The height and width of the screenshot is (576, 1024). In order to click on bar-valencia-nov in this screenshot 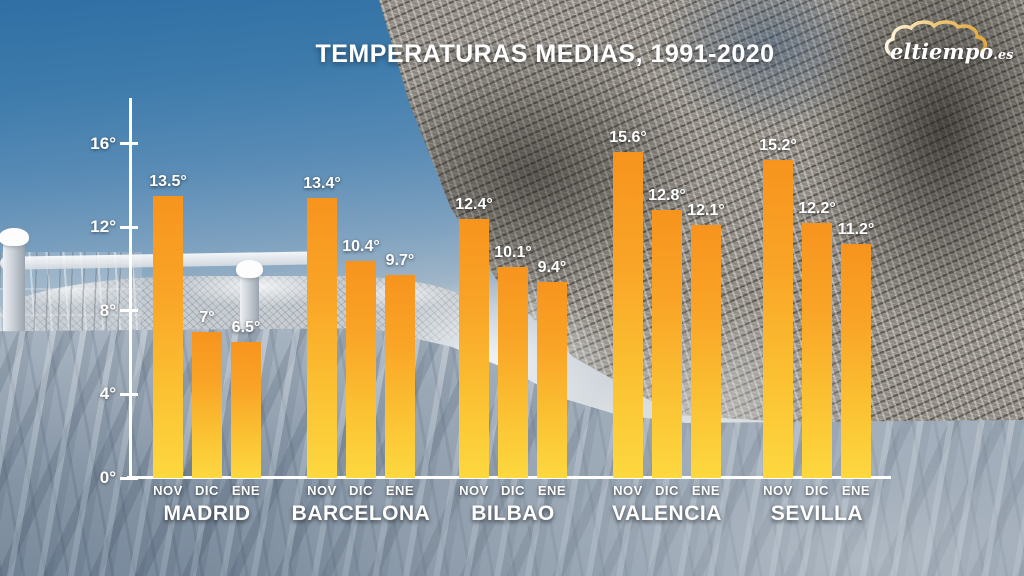, I will do `click(628, 314)`.